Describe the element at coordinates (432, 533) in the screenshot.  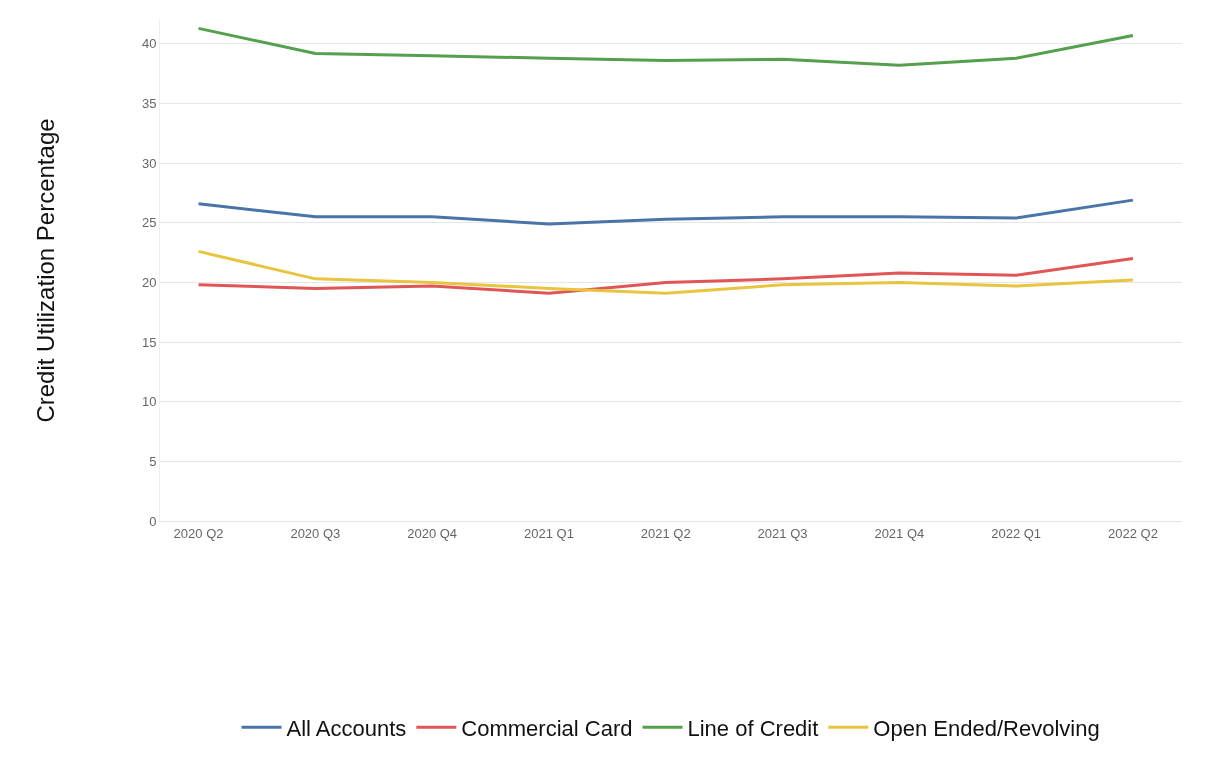
I see `x-tick-label: 2020 Q4` at that location.